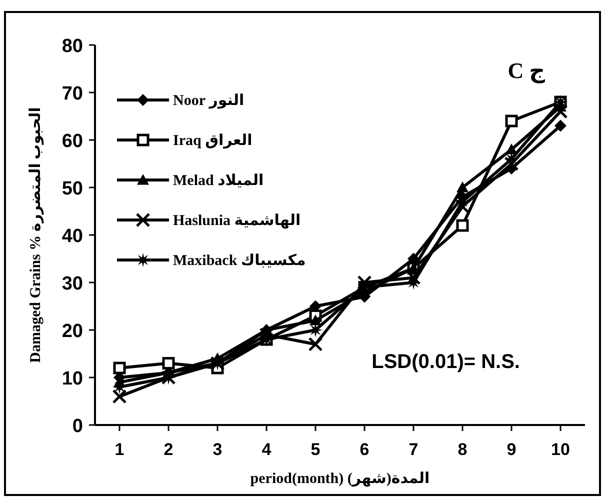 Image resolution: width=605 pixels, height=500 pixels. I want to click on x-tick-label: 5, so click(315, 449).